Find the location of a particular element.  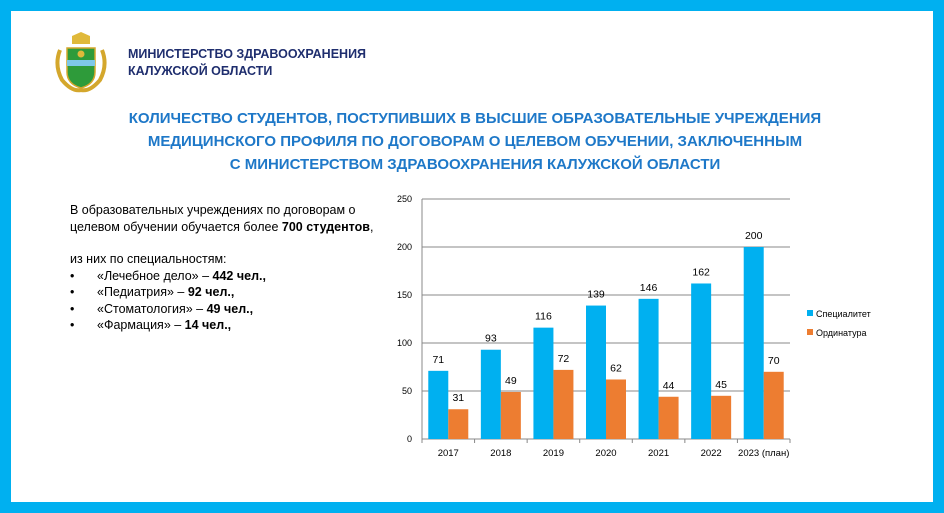

x-tick-label: 2020 is located at coordinates (605, 453).